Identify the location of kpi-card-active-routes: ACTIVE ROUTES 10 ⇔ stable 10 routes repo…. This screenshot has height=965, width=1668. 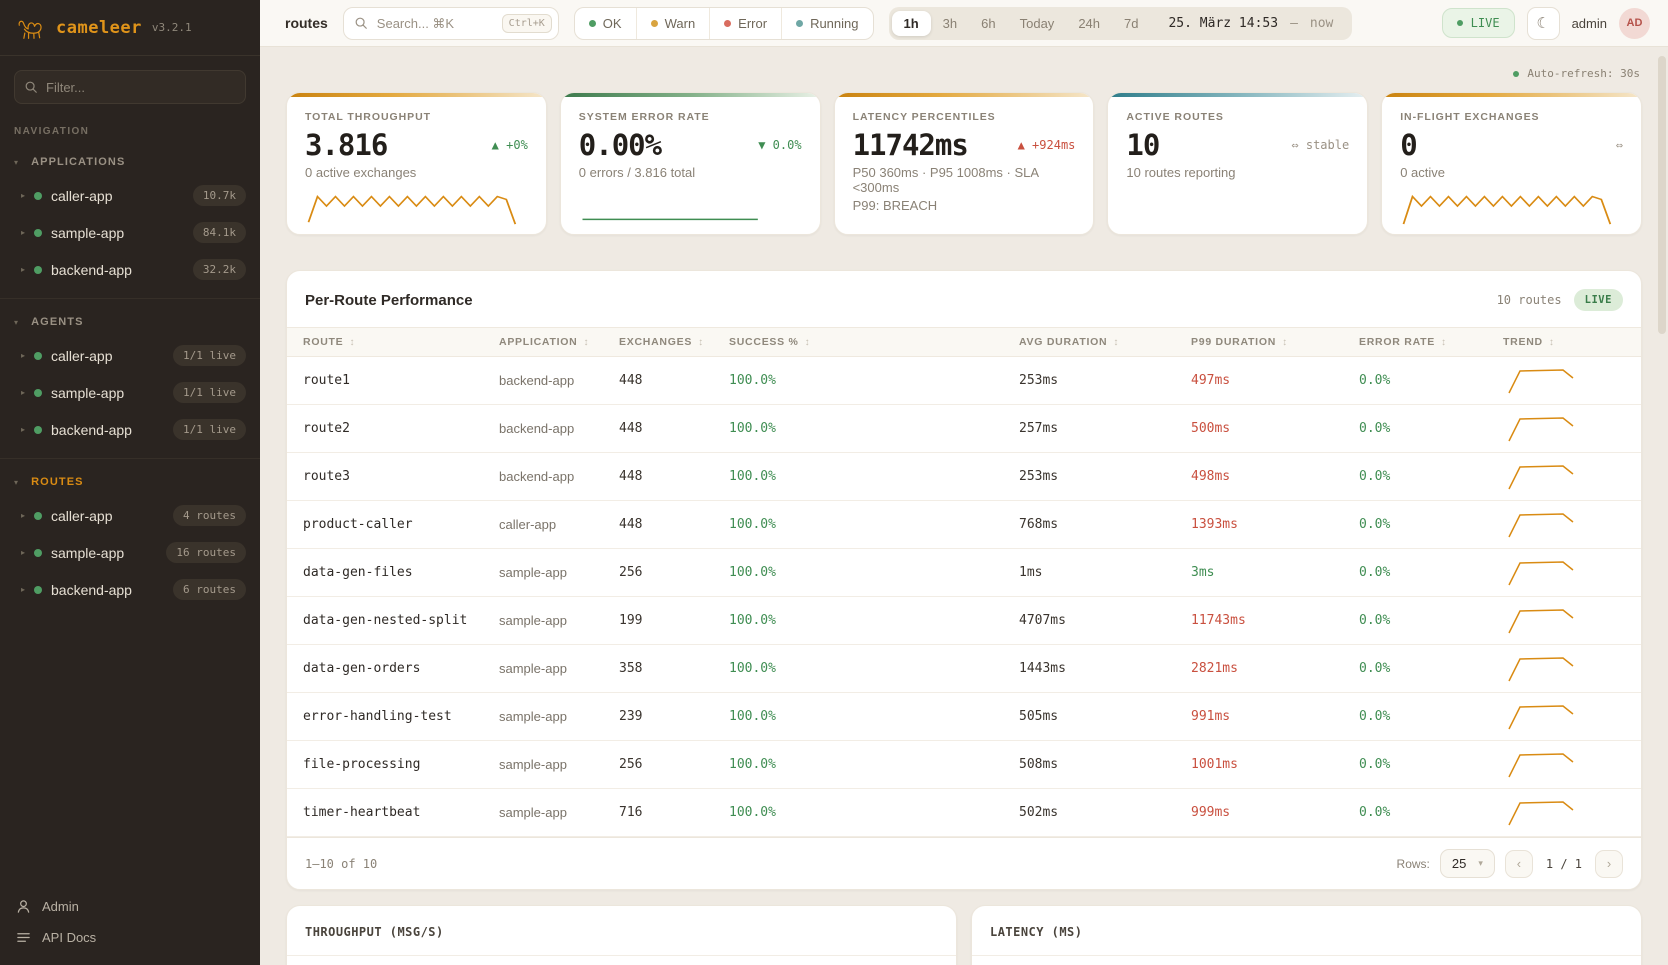
(1238, 163).